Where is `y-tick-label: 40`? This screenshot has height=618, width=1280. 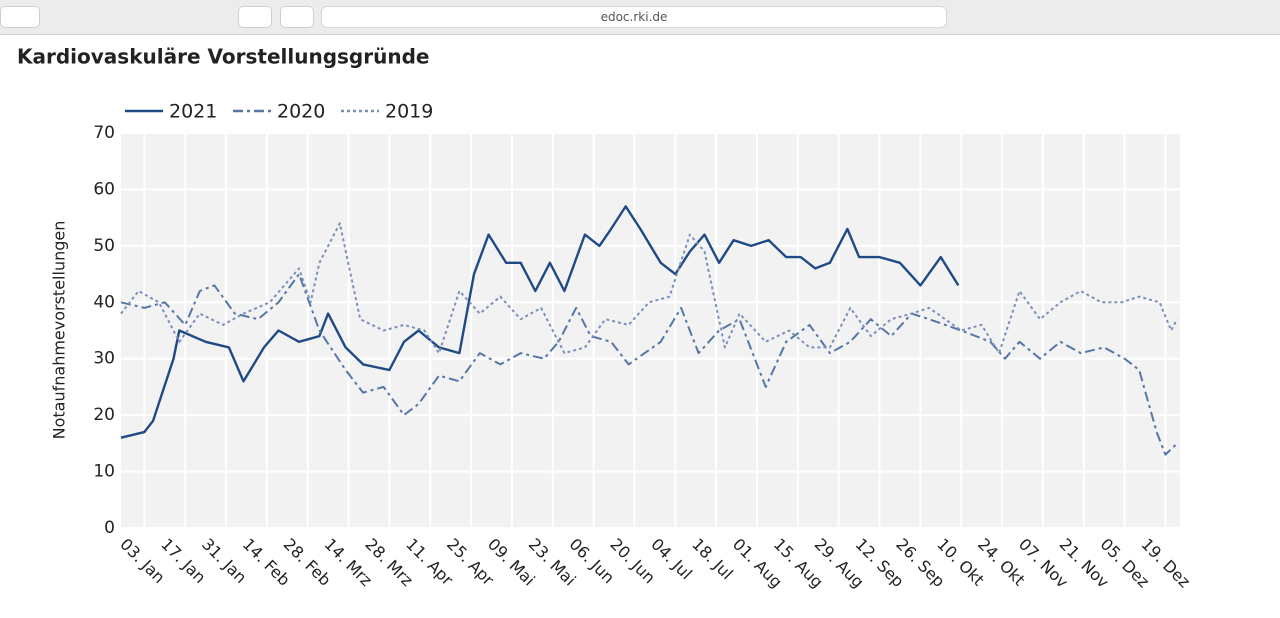
y-tick-label: 40 is located at coordinates (104, 302).